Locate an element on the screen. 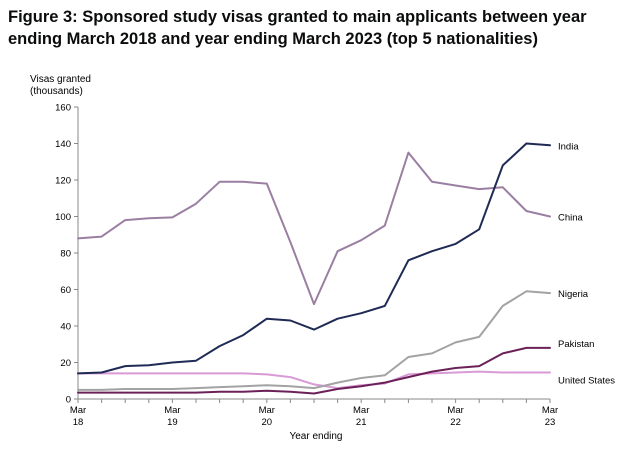 This screenshot has width=634, height=455. y-tick-label: 40 is located at coordinates (65, 327).